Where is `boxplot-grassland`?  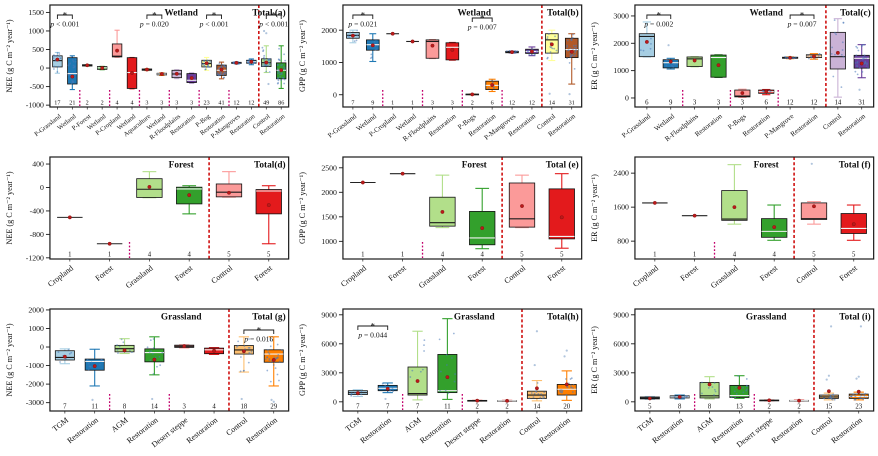 boxplot-grassland is located at coordinates (734, 194).